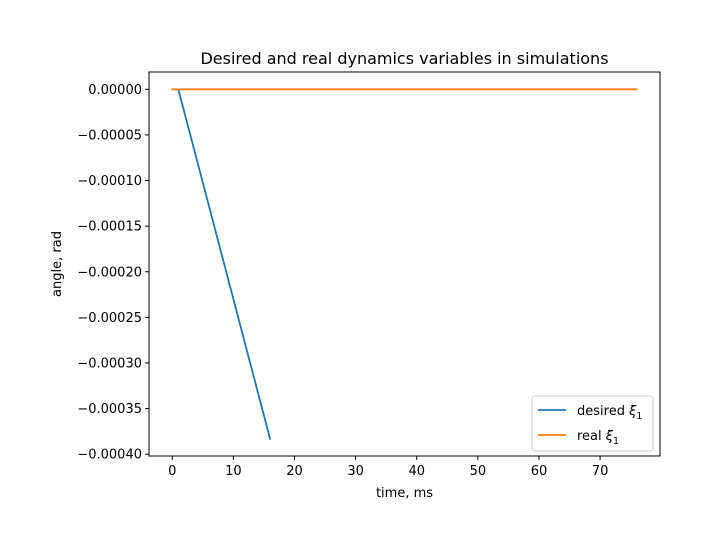  What do you see at coordinates (592, 423) in the screenshot?
I see `legend: desired ξ1 real ξ1` at bounding box center [592, 423].